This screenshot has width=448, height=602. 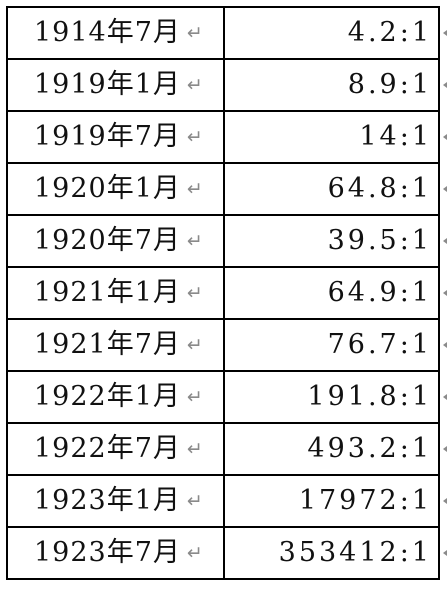 I want to click on table-row: 1919年7月 ↵ 14:1, so click(x=226, y=137).